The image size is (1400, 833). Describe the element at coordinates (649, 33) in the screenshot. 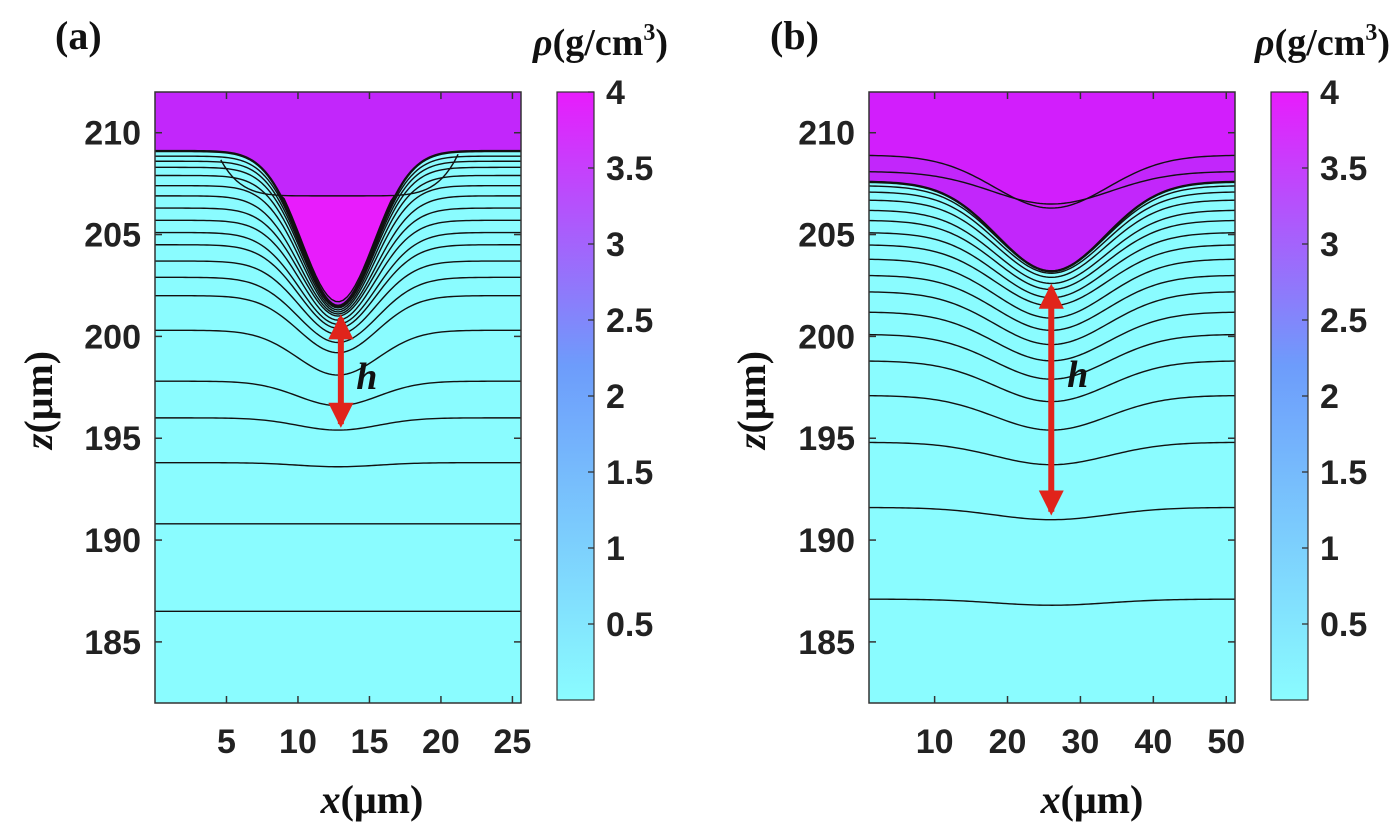

I see `colorbar-sup-a: 3` at that location.